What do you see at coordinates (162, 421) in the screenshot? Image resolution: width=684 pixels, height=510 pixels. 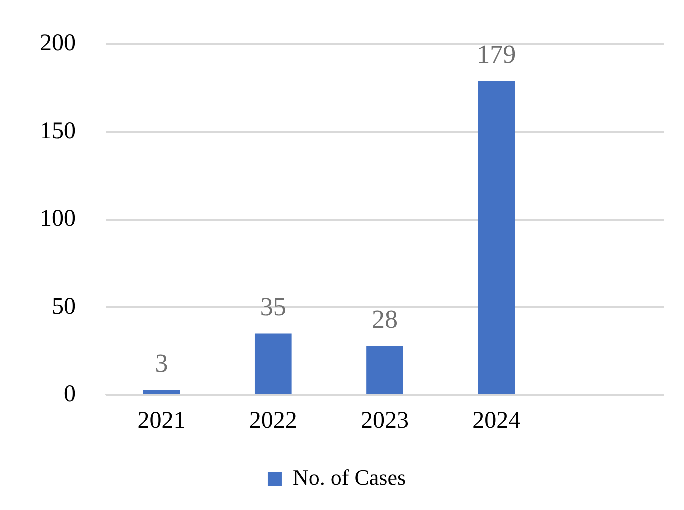 I see `x-tick-label: 2021` at bounding box center [162, 421].